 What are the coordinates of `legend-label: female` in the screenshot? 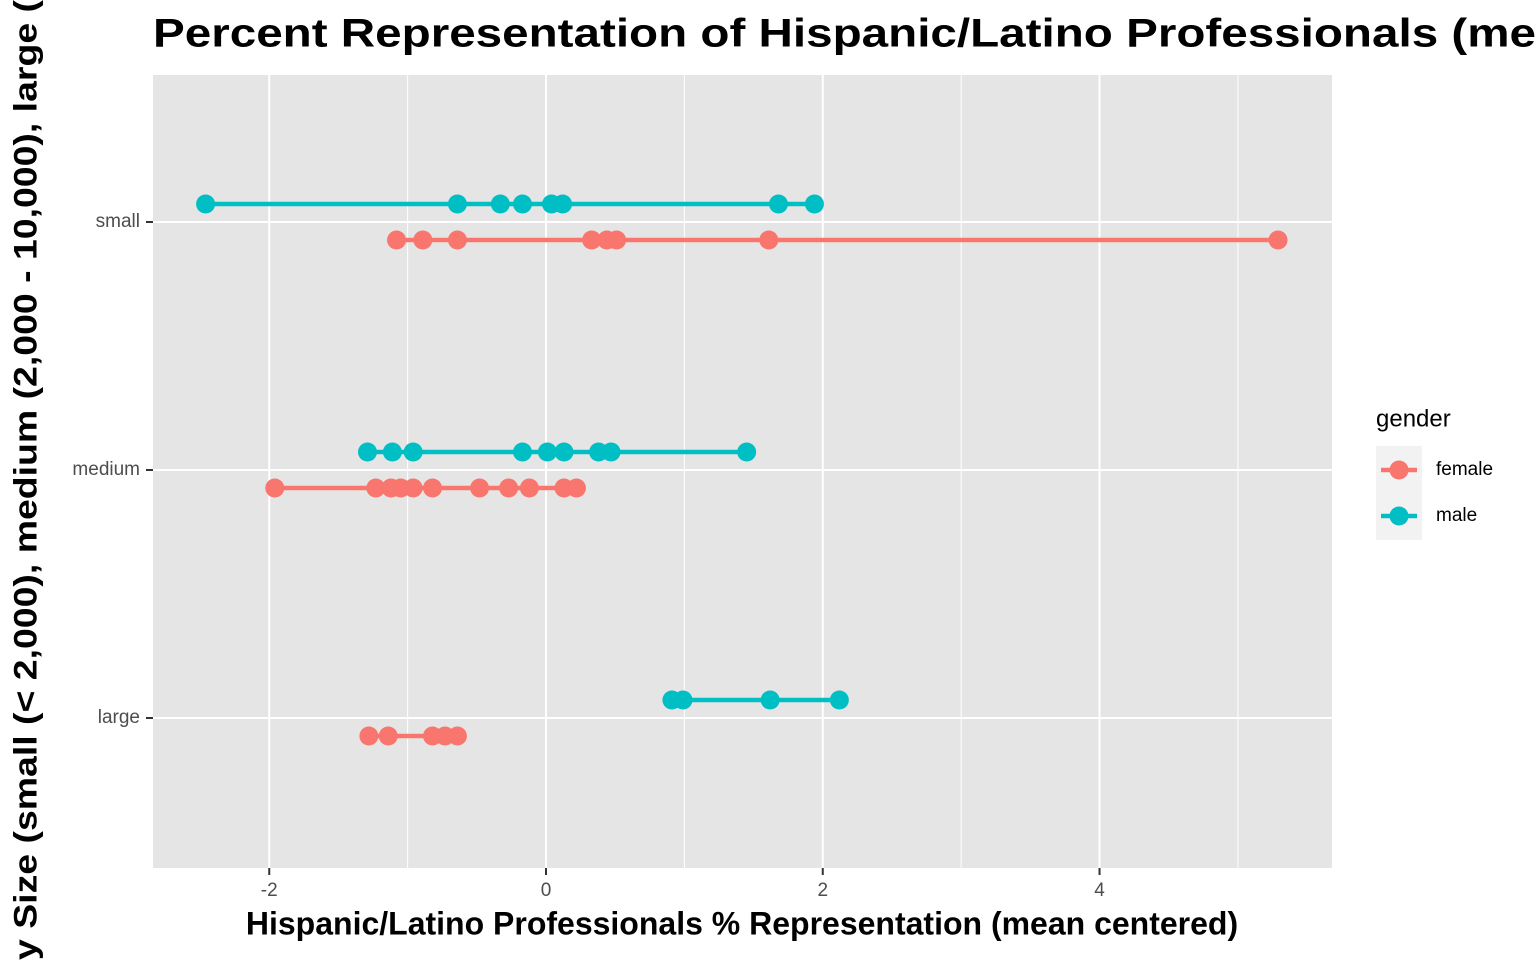 It's located at (1464, 469).